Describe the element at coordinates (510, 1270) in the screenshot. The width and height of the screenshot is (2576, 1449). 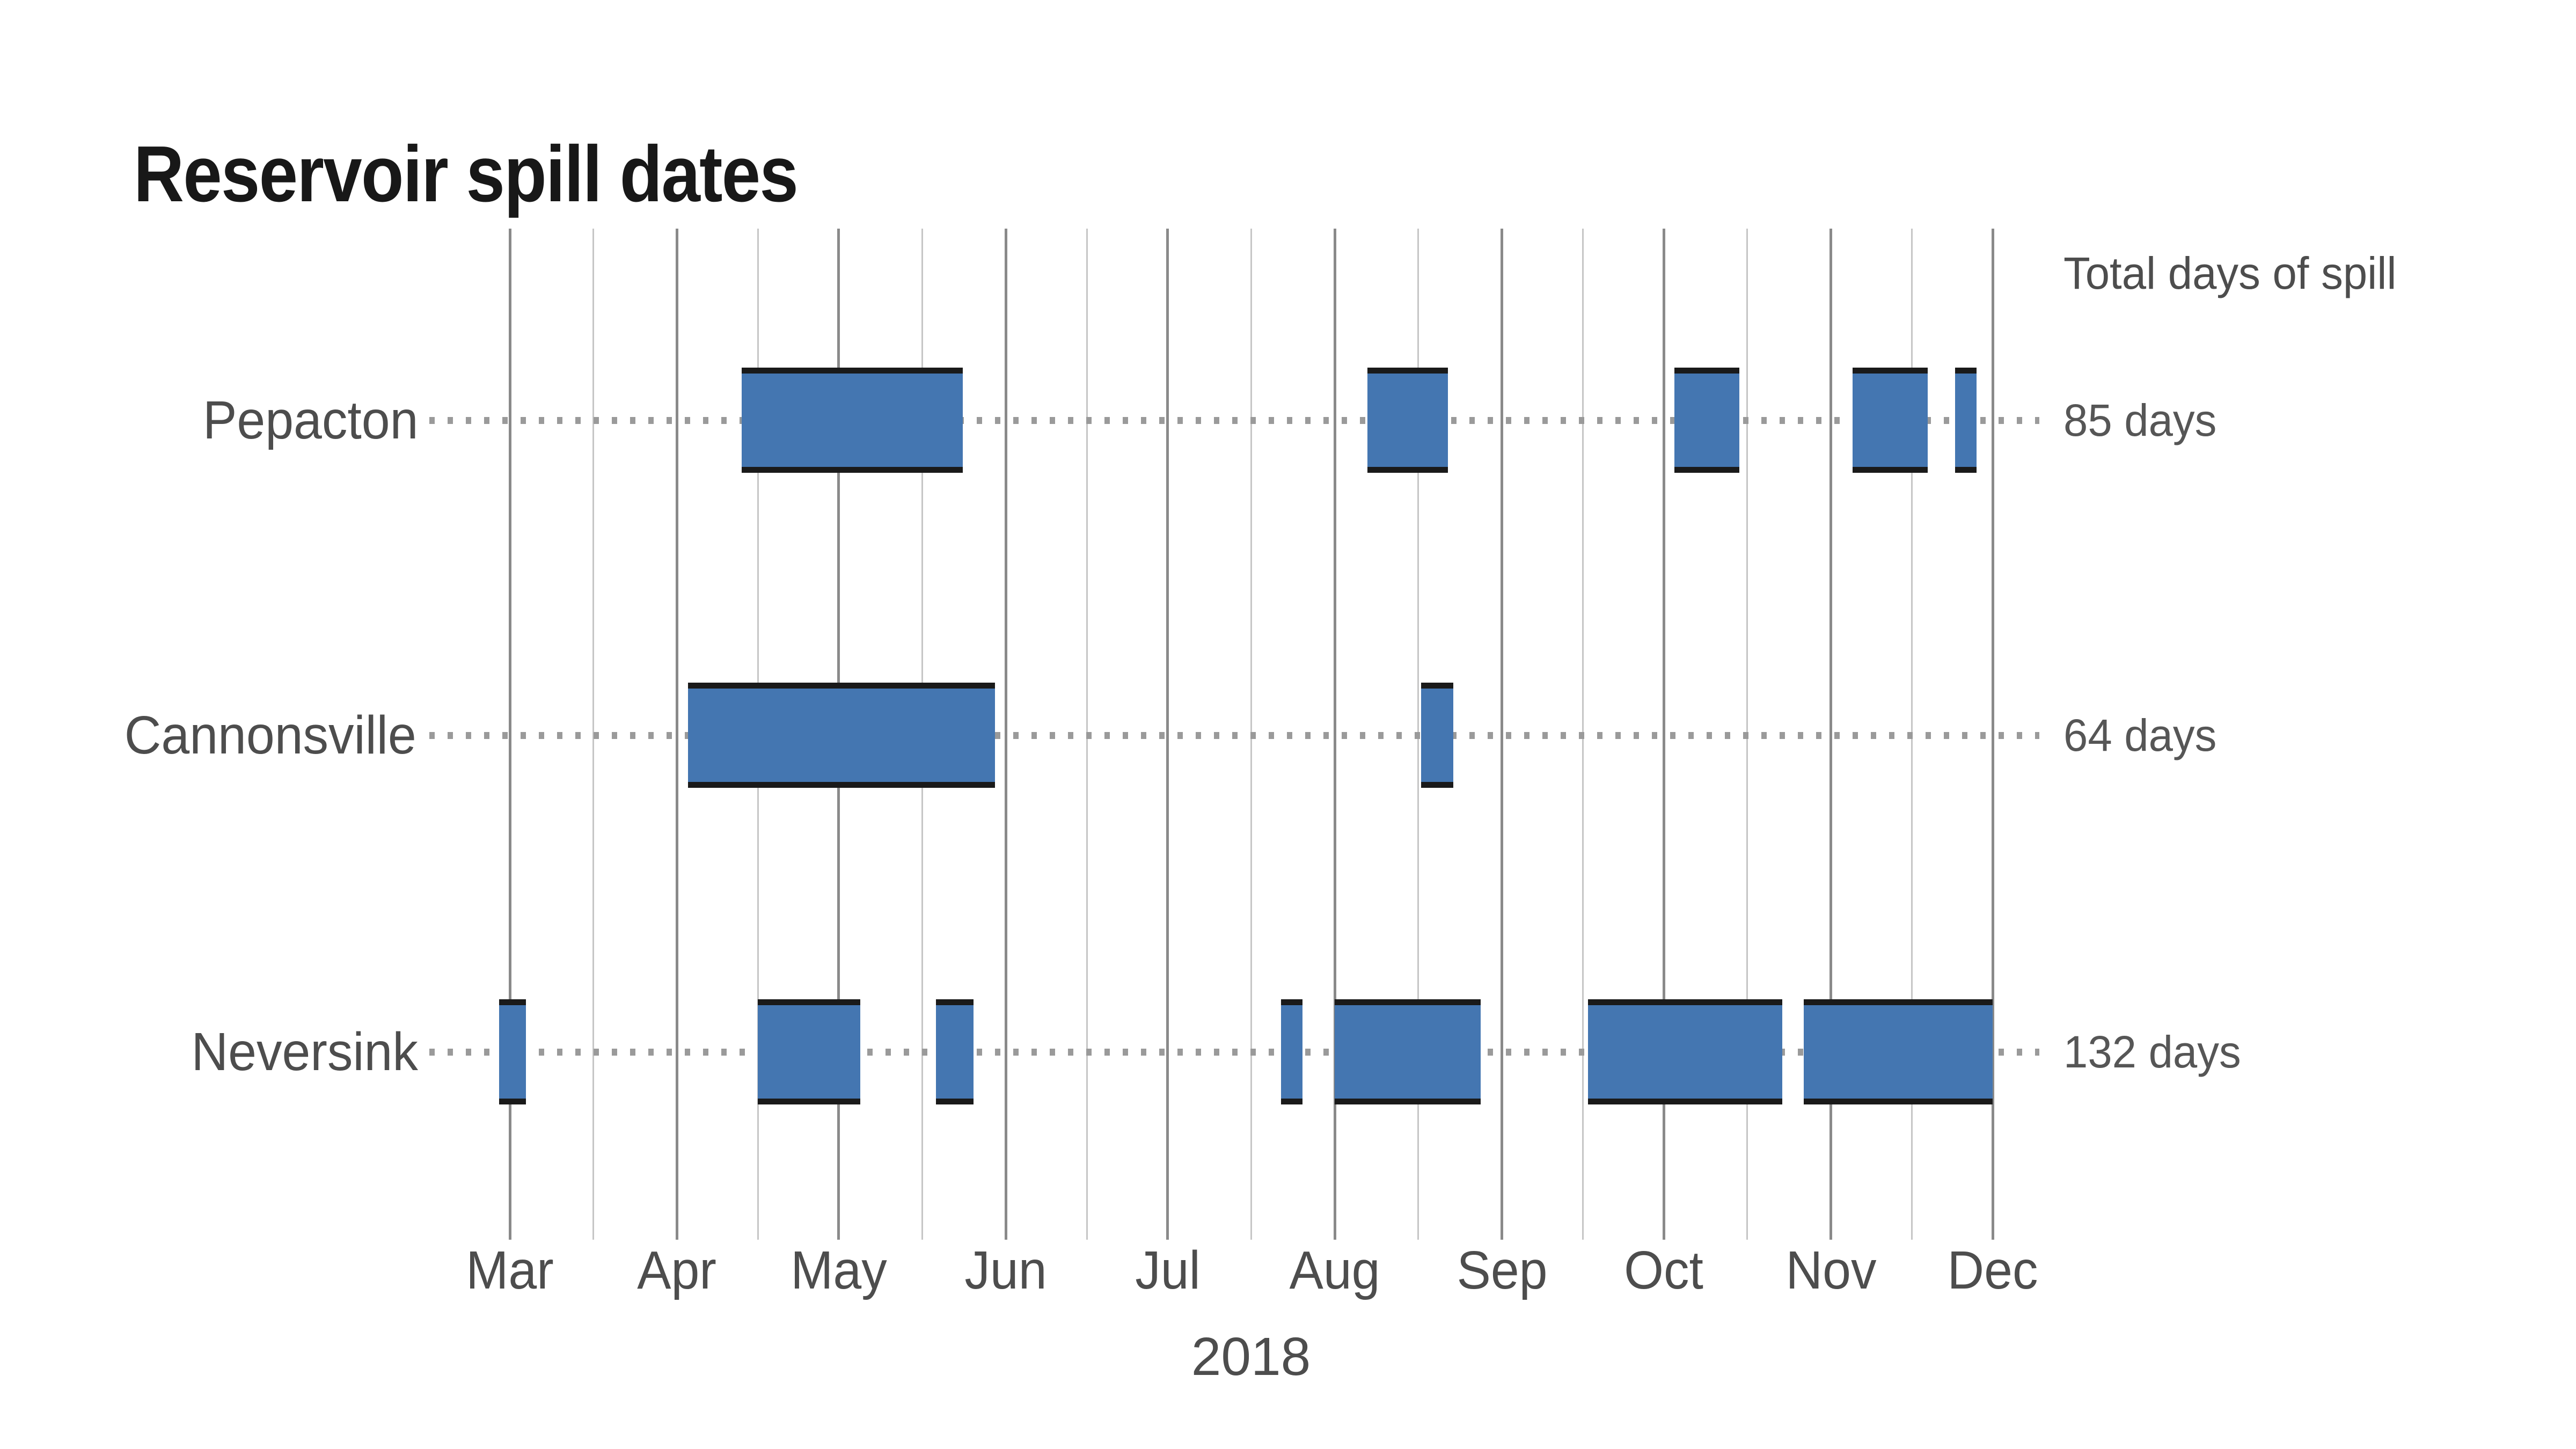
I see `x-tick-mar: Mar` at that location.